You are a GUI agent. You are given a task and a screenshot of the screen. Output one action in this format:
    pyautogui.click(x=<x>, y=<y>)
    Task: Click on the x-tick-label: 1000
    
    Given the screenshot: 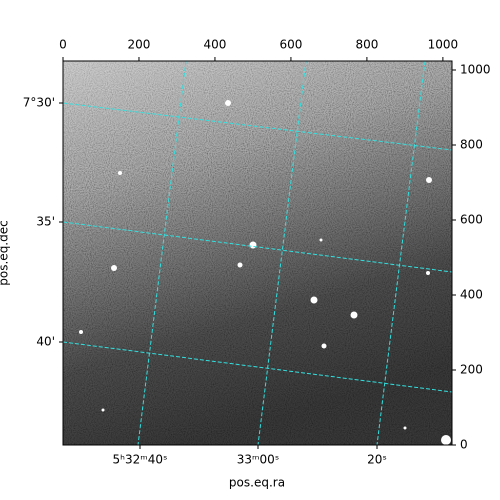 What is the action you would take?
    pyautogui.click(x=443, y=45)
    